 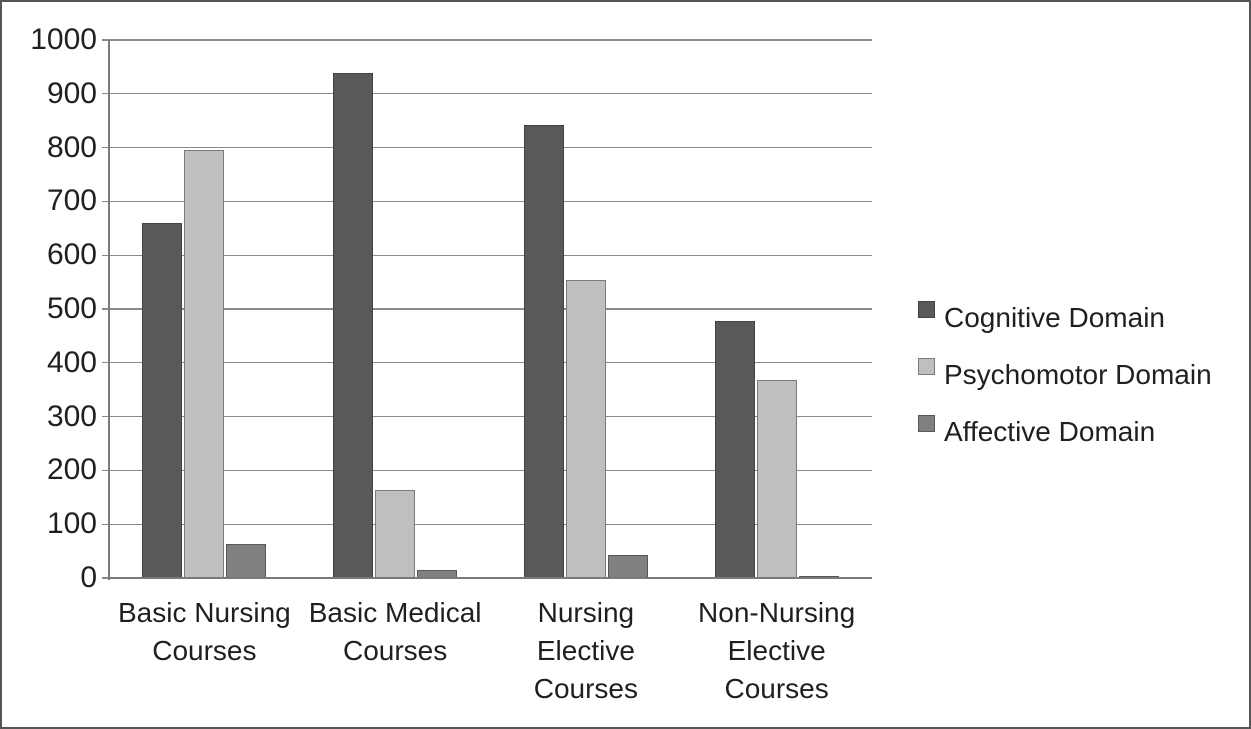 I want to click on x-axis-category-label: Basic Medical Courses, so click(x=395, y=631).